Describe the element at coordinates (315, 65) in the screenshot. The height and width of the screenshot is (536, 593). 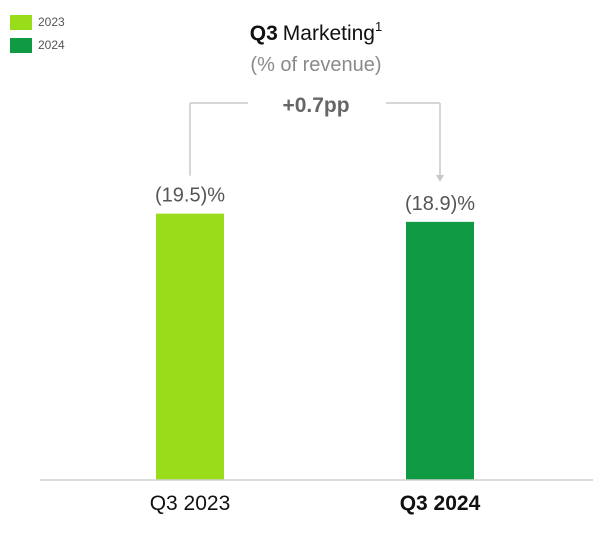
I see `chart-subtitle: (% of revenue)` at that location.